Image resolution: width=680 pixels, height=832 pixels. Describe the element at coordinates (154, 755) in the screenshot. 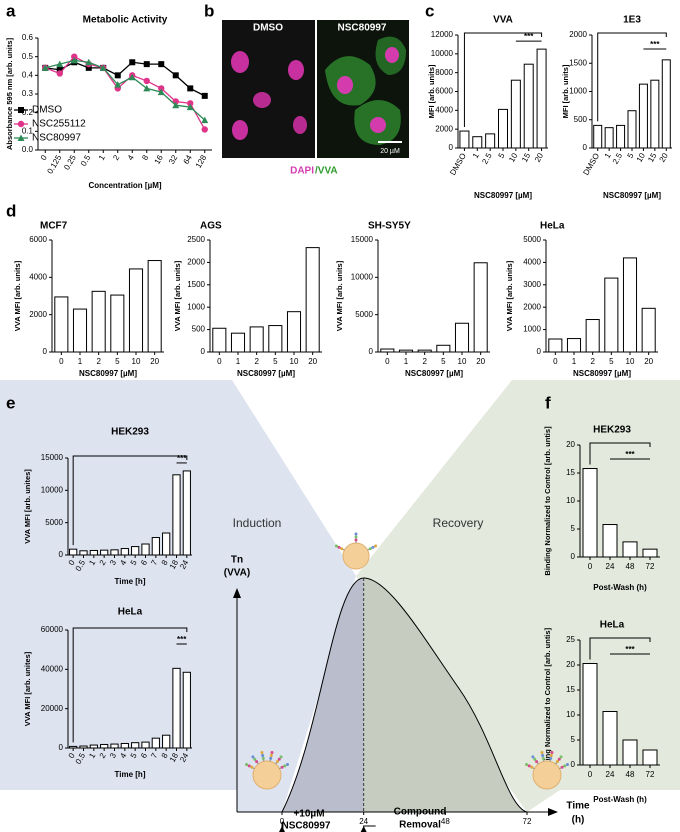

I see `x-tick-label: 7` at that location.